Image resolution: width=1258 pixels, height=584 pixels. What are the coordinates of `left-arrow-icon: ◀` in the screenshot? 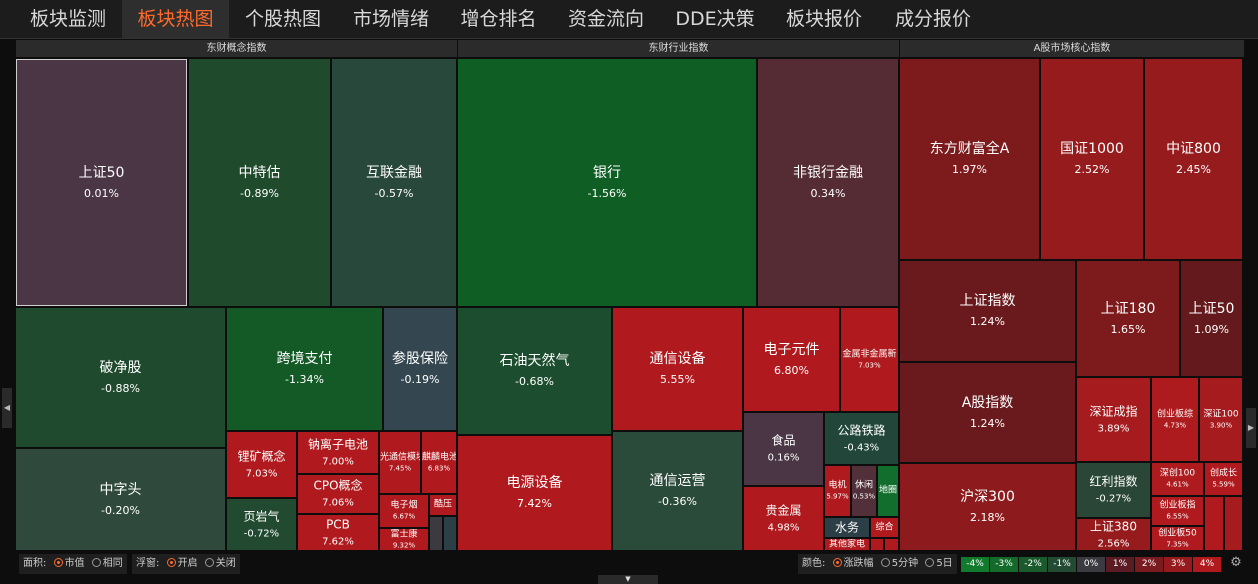 It's located at (7, 408).